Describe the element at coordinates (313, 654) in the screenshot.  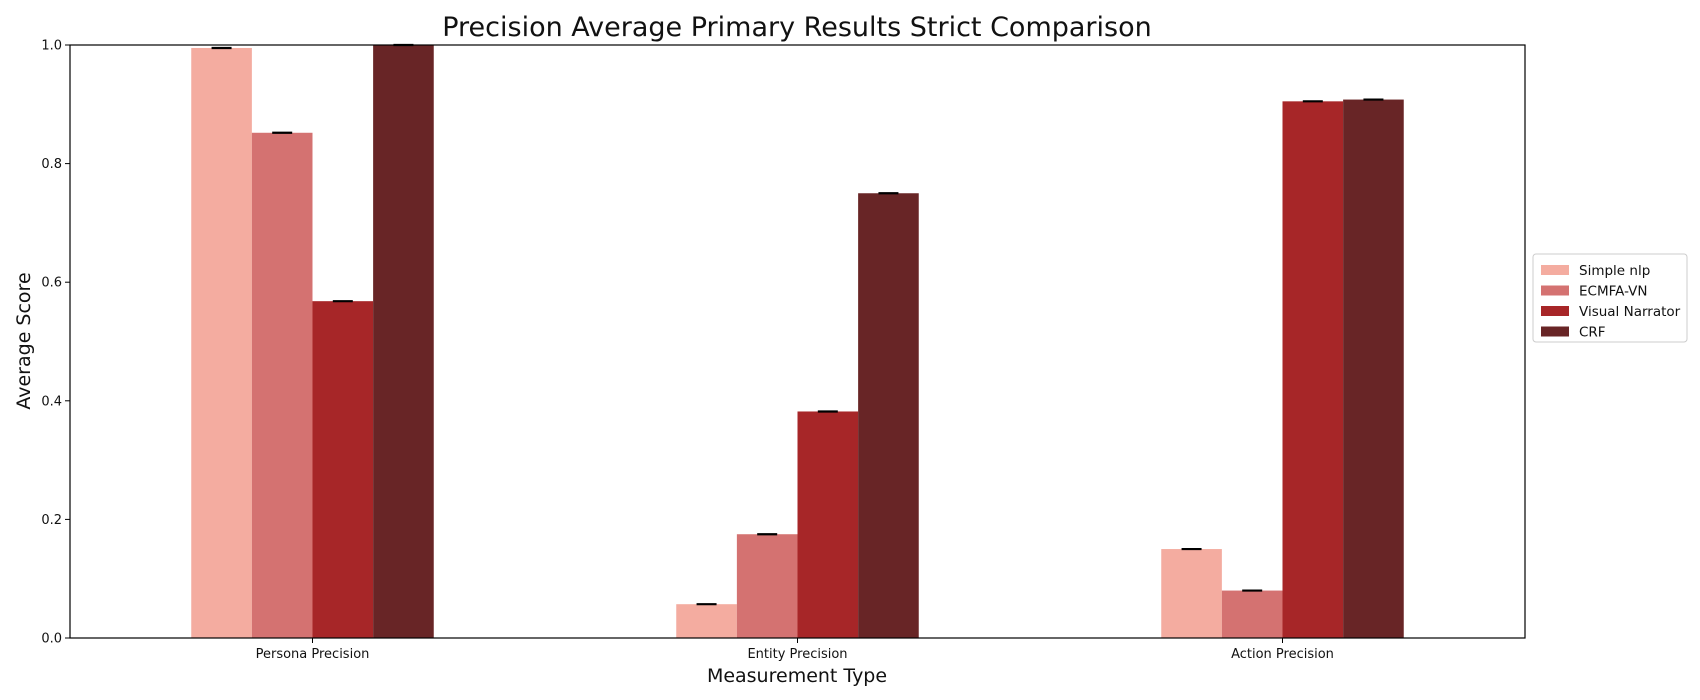
I see `x-tick-label: Persona Precision` at that location.